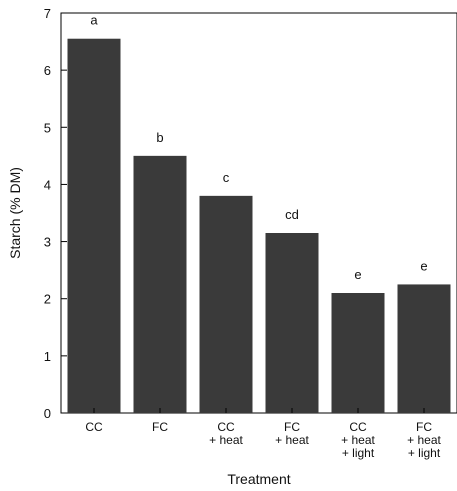  I want to click on y-axis-title: Starch (% DM), so click(15, 213).